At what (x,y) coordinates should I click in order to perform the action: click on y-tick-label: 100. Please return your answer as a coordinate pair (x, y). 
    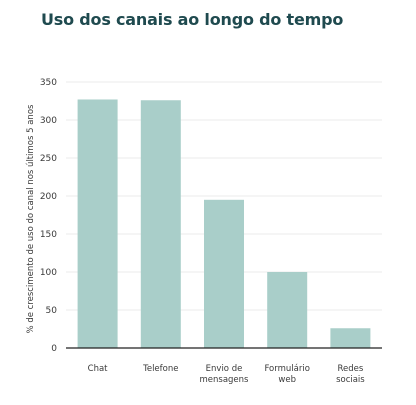
    Looking at the image, I should click on (48, 273).